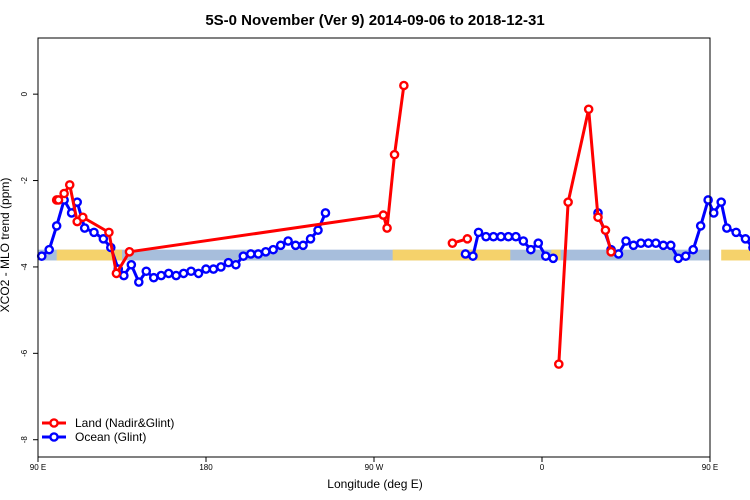  I want to click on x-tick-label-4: 90 E, so click(710, 467).